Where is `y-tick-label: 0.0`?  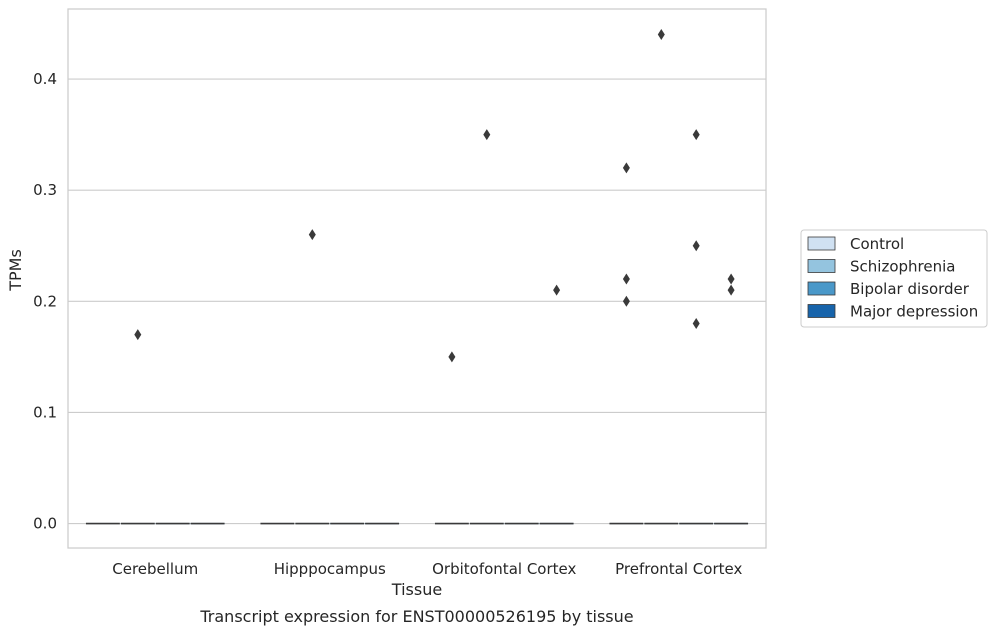 y-tick-label: 0.0 is located at coordinates (45, 524).